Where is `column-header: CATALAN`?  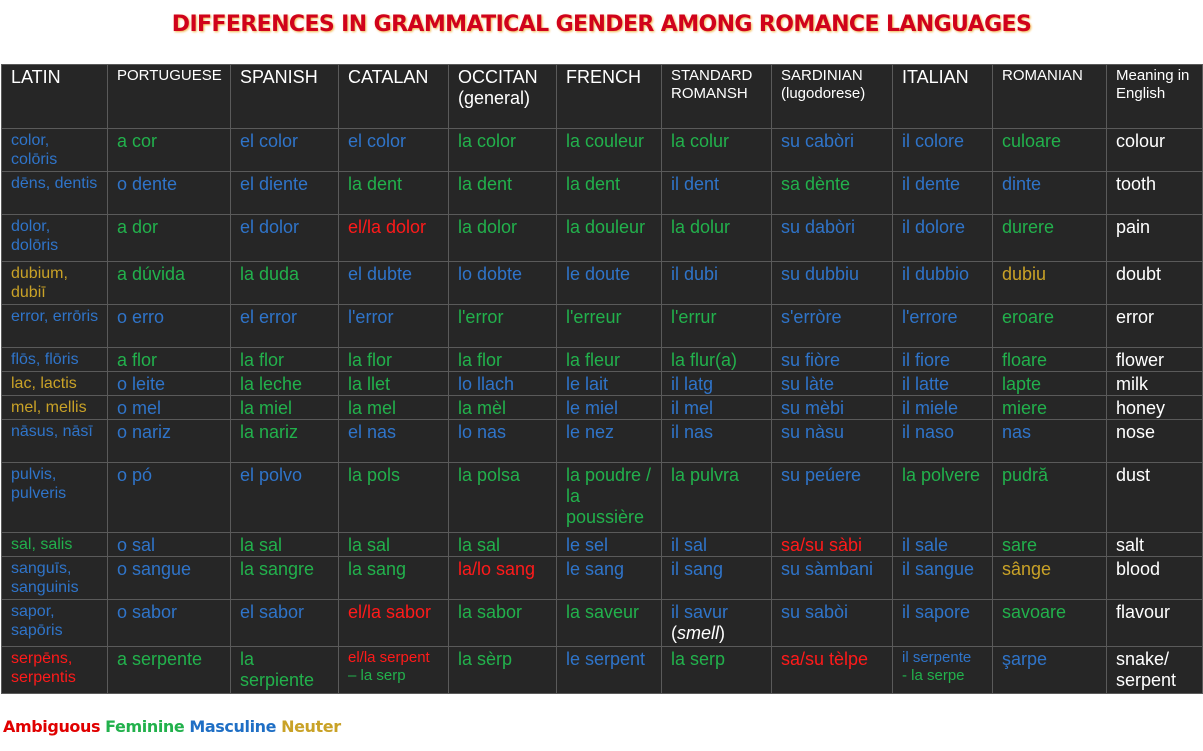 column-header: CATALAN is located at coordinates (393, 96).